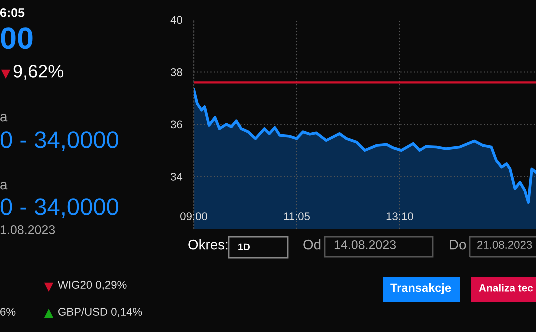 The image size is (536, 332). Describe the element at coordinates (194, 216) in the screenshot. I see `x-tick-label: 09:00` at that location.